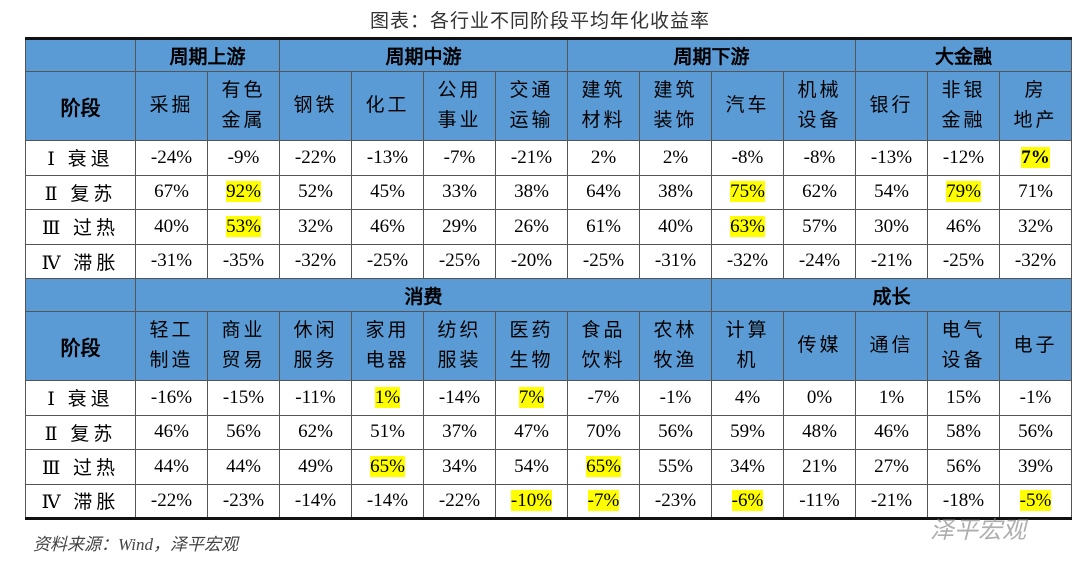  What do you see at coordinates (243, 192) in the screenshot?
I see `highlighted-value: 92%` at bounding box center [243, 192].